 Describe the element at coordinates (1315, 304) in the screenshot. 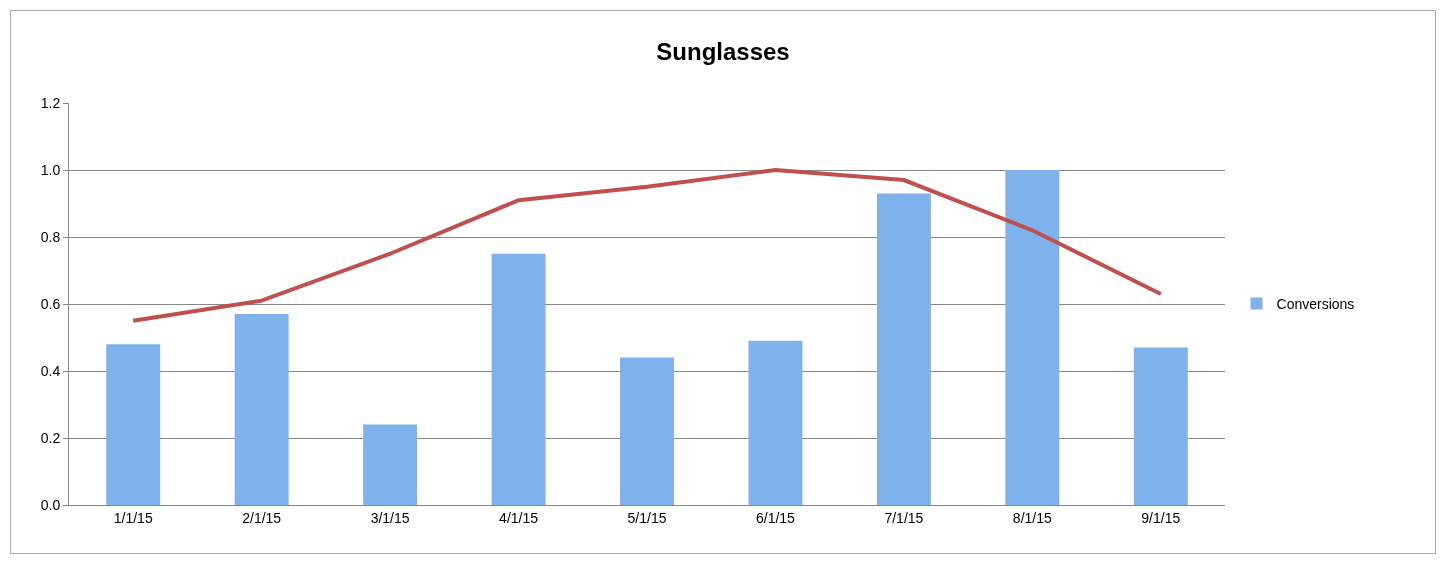

I see `legend-label: Conversions` at that location.